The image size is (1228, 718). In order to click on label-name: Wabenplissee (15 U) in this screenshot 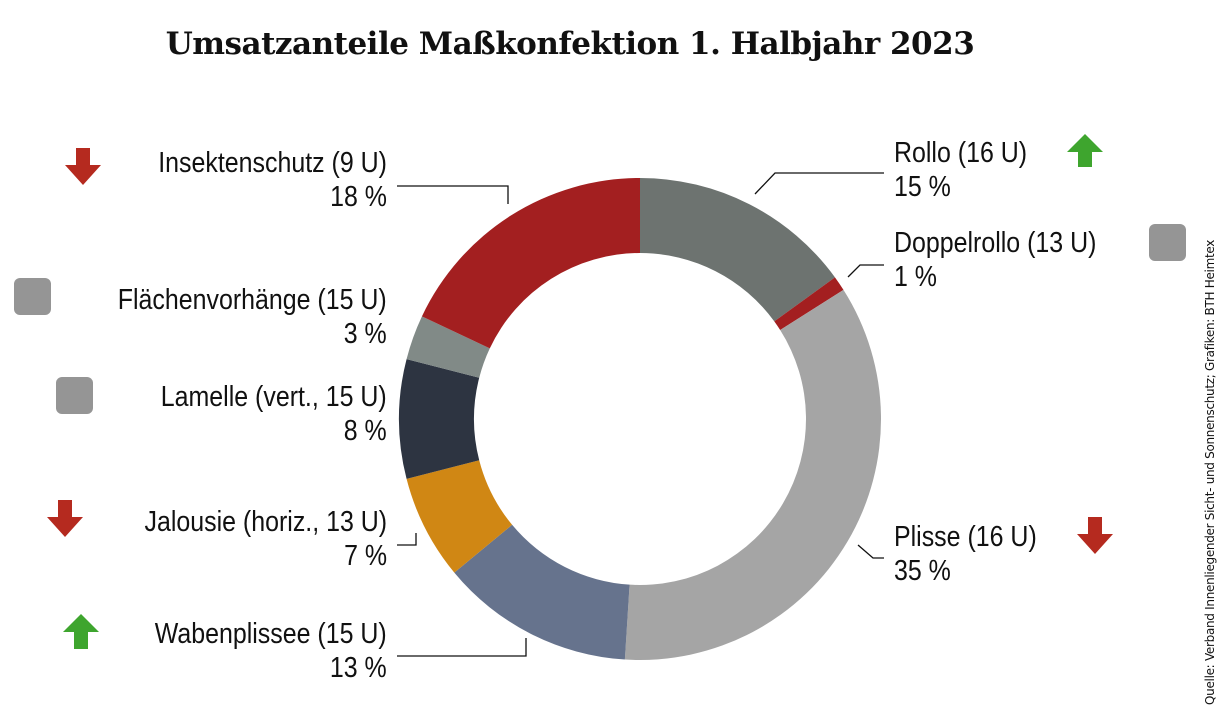, I will do `click(271, 634)`.